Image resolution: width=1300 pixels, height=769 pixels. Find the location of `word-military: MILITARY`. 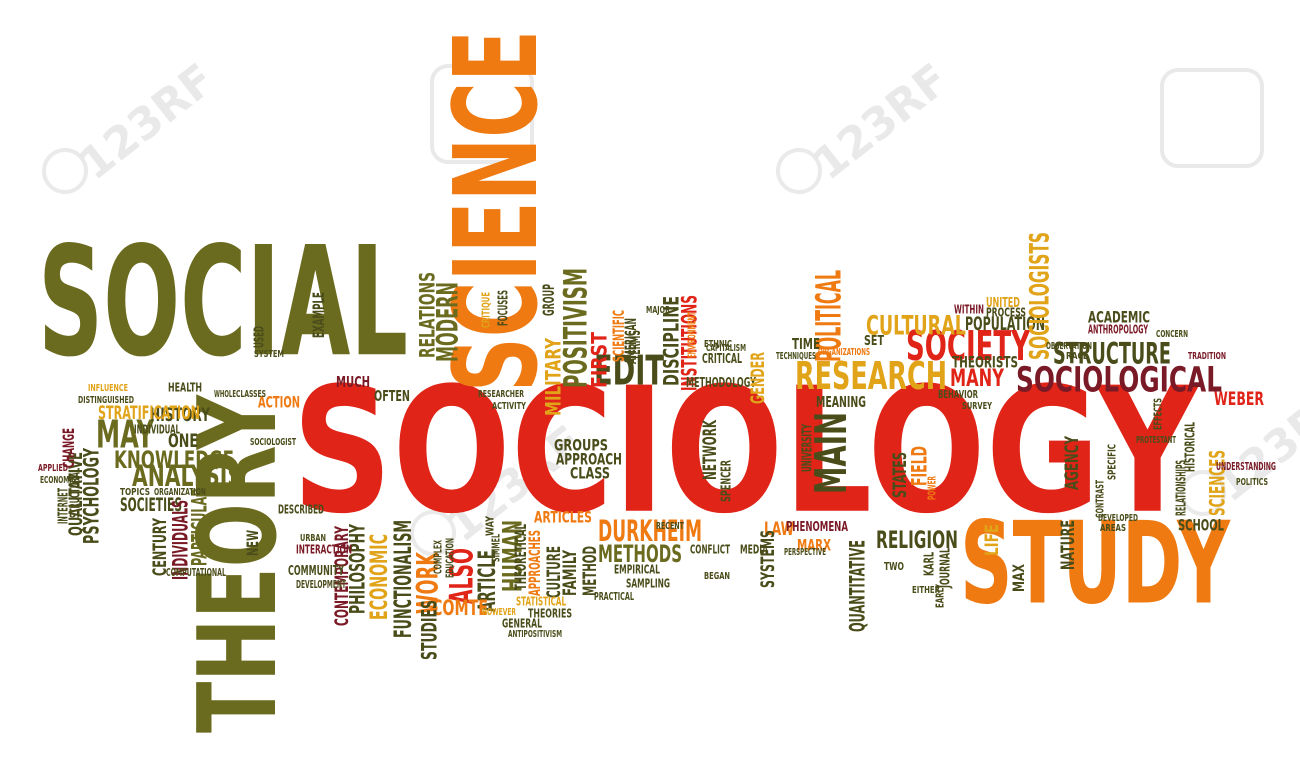

word-military: MILITARY is located at coordinates (554, 376).